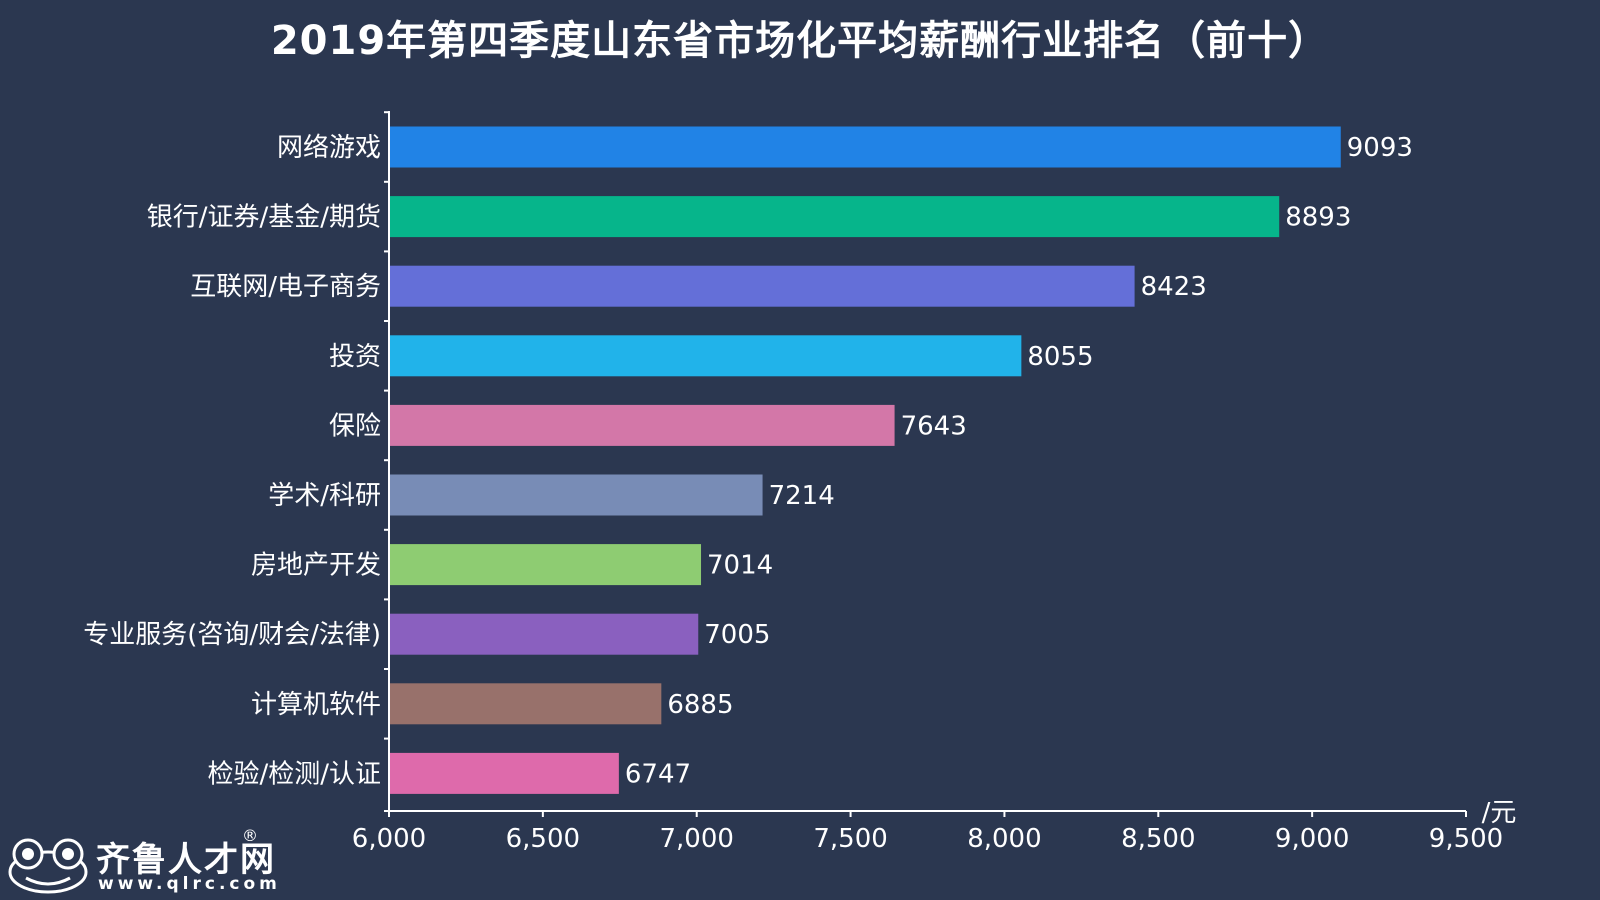 This screenshot has width=1600, height=900. What do you see at coordinates (737, 635) in the screenshot?
I see `value-label: 7005` at bounding box center [737, 635].